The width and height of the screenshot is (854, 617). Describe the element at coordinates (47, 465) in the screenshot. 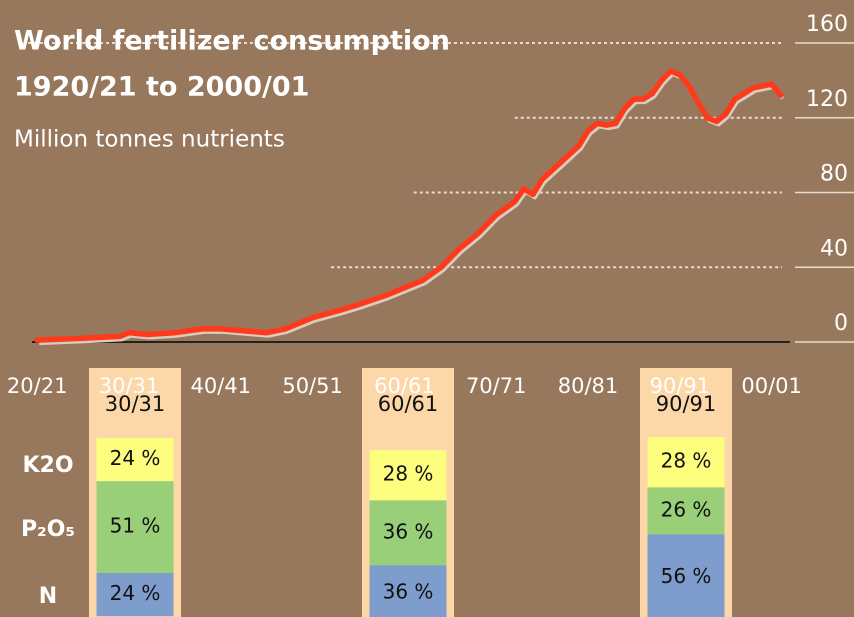

I see `legend-label: K2O` at that location.